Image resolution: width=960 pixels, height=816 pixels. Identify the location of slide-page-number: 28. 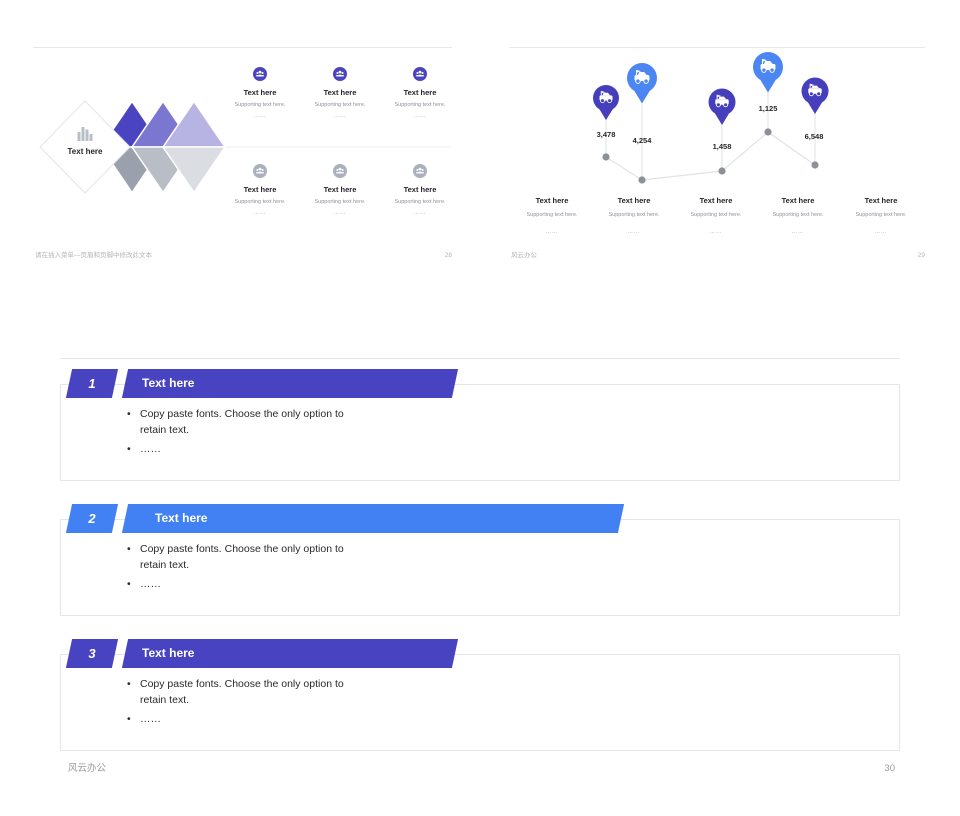
(448, 255).